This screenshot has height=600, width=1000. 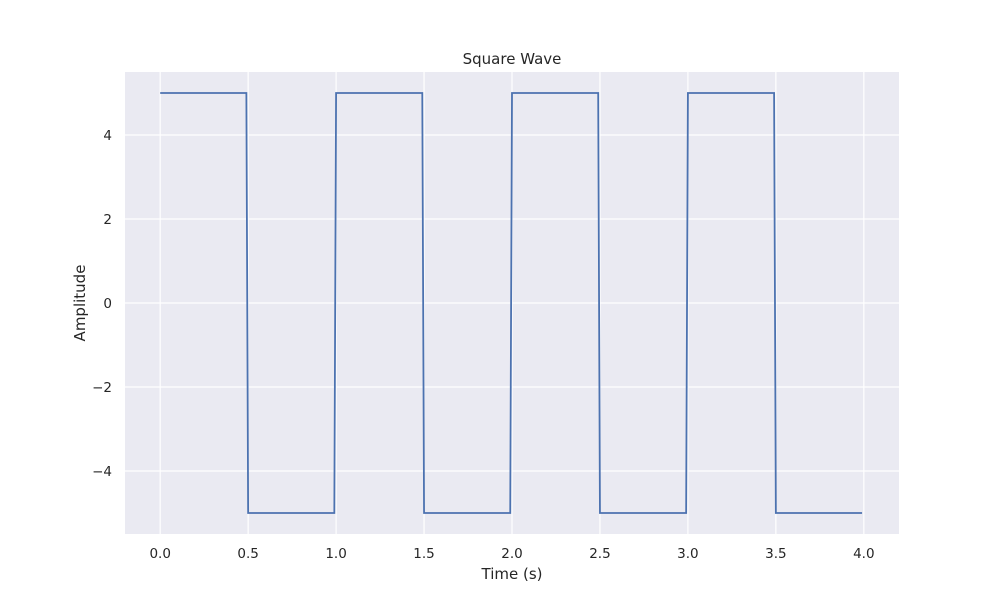 I want to click on x-tick-label: 4.0, so click(x=863, y=554).